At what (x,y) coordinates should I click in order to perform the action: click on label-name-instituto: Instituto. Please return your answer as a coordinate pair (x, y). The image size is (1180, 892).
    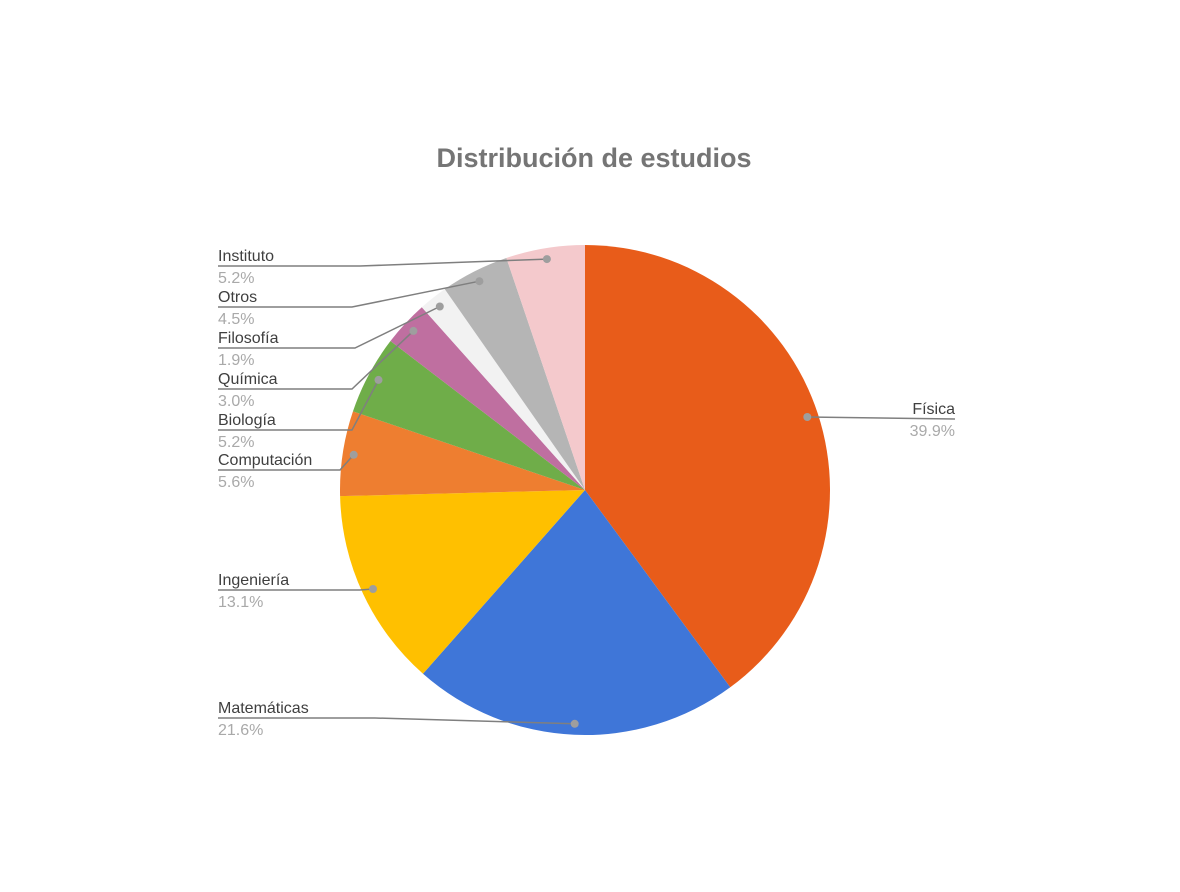
    Looking at the image, I should click on (246, 256).